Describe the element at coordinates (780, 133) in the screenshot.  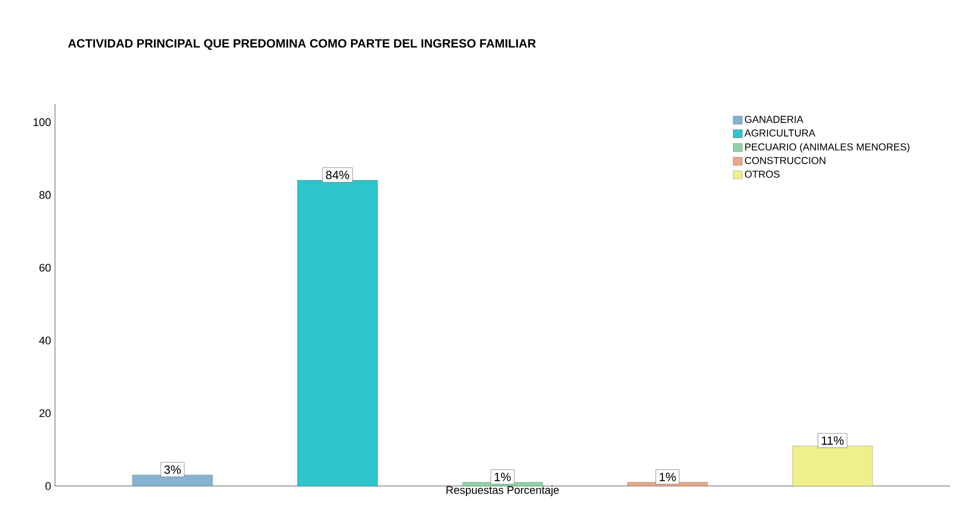
I see `legend-label: AGRICULTURA` at that location.